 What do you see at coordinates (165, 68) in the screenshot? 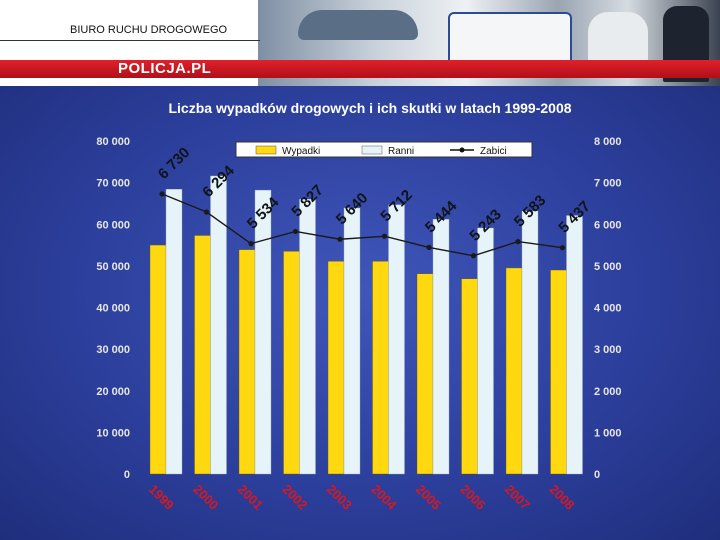
I see `brand-link: POLICJA.PL` at bounding box center [165, 68].